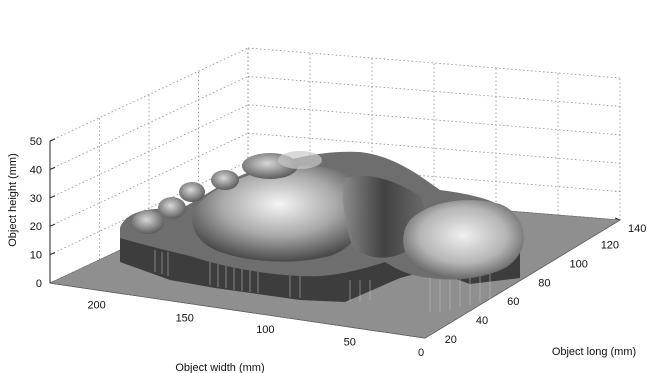  I want to click on y-tick-label: 60, so click(513, 302).